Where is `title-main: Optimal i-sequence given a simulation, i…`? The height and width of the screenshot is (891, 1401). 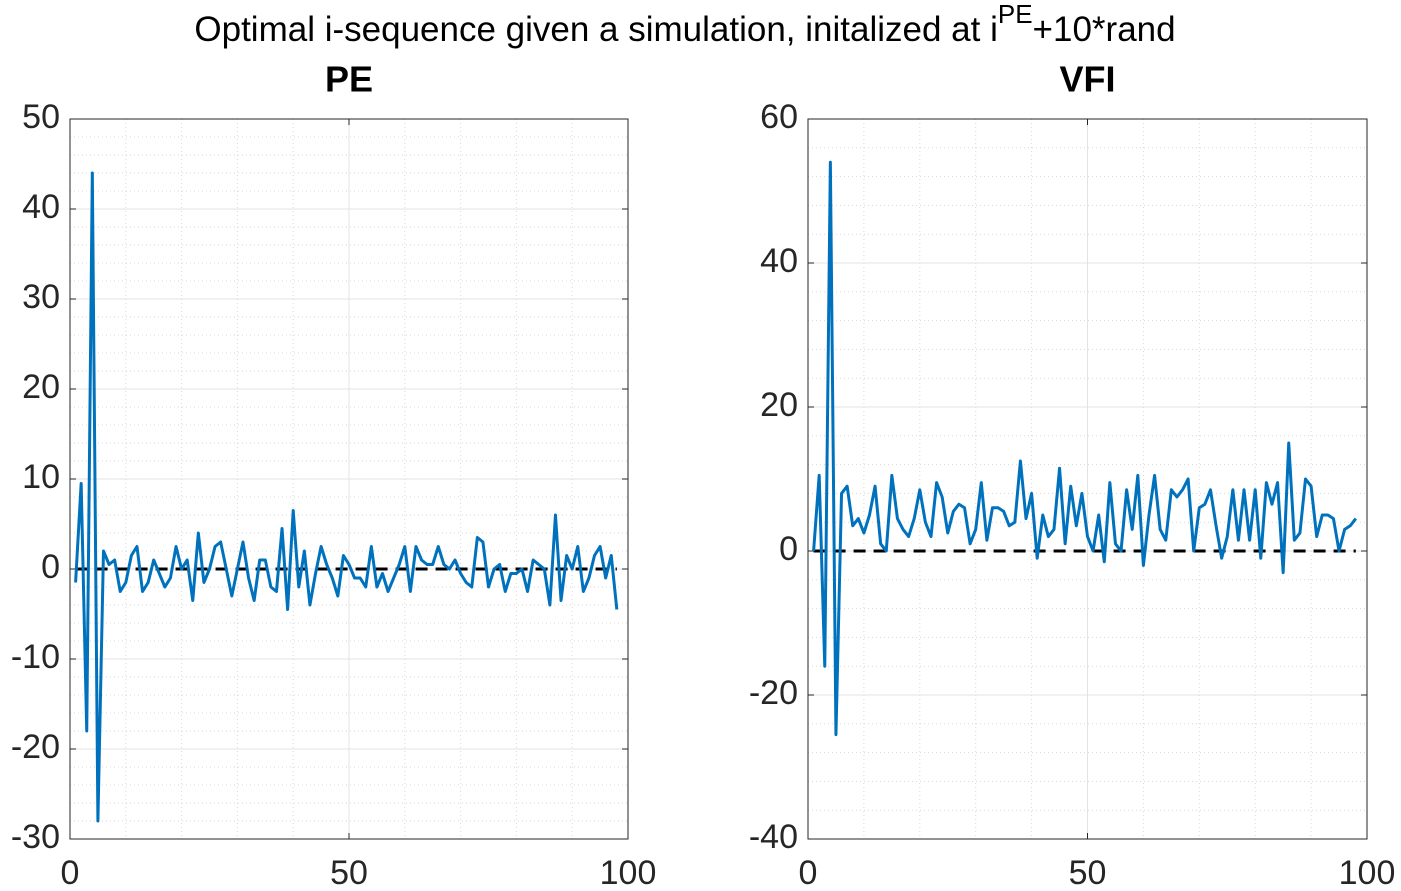 title-main: Optimal i-sequence given a simulation, i… is located at coordinates (595, 29).